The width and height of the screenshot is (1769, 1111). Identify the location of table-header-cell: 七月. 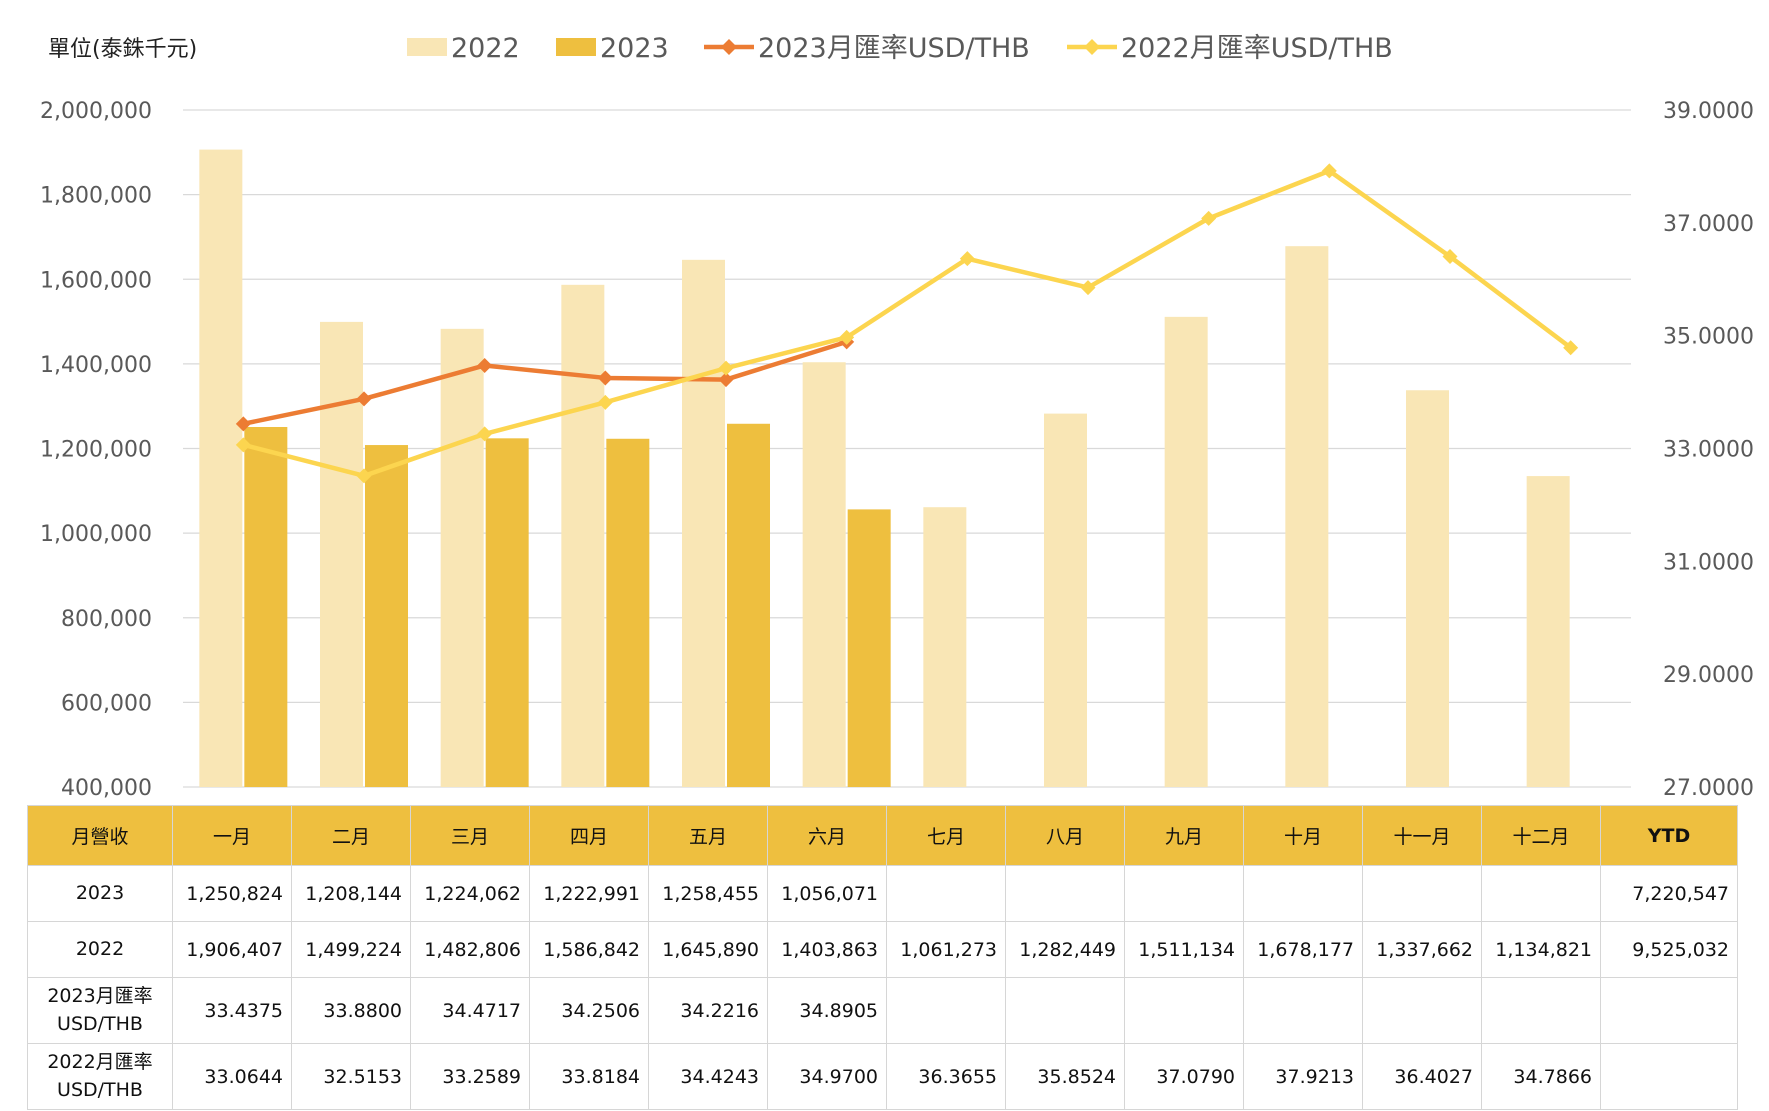
(946, 835).